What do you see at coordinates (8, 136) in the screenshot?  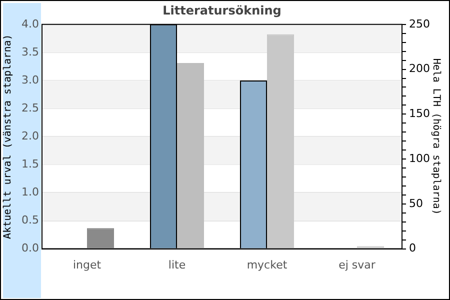 I see `y-axis-title: Aktuellt urval (vänstra staplarna)` at bounding box center [8, 136].